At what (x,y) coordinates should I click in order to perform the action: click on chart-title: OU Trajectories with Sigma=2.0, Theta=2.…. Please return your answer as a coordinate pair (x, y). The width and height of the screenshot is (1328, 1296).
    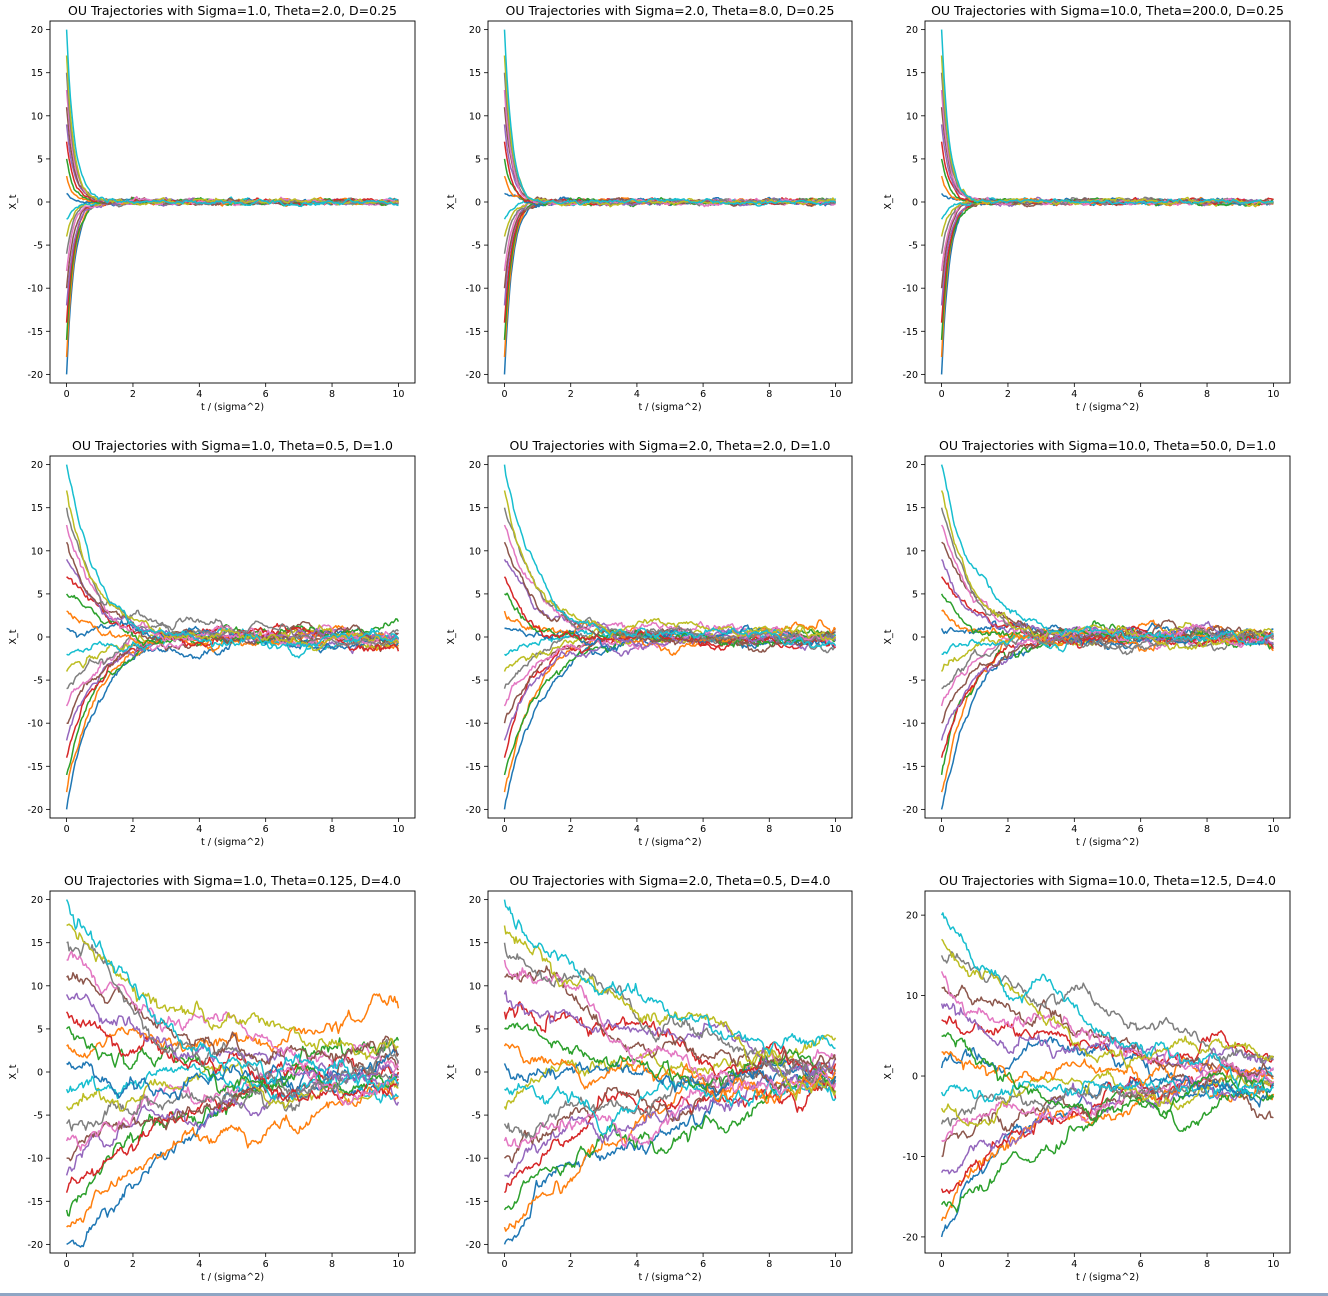
    Looking at the image, I should click on (670, 445).